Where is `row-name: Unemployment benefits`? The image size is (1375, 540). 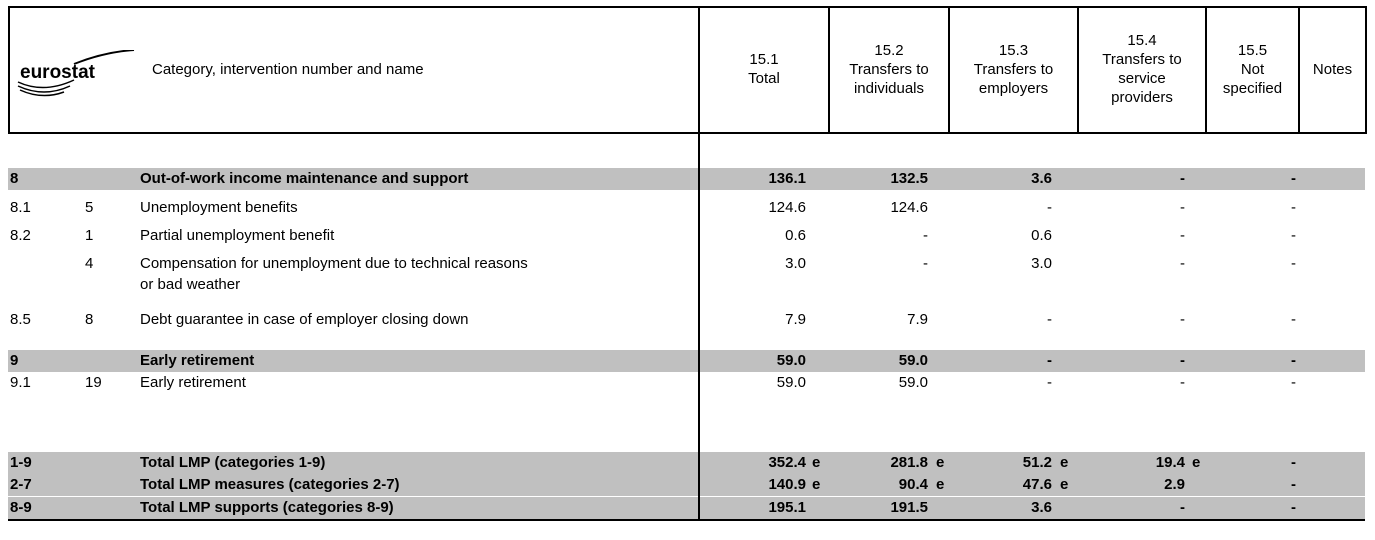 row-name: Unemployment benefits is located at coordinates (219, 207).